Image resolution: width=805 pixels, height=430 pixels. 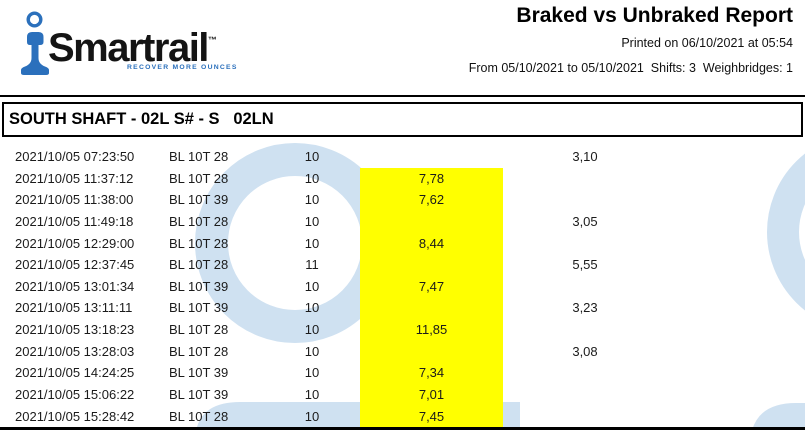 What do you see at coordinates (431, 243) in the screenshot?
I see `braked-value-cell: 8,44` at bounding box center [431, 243].